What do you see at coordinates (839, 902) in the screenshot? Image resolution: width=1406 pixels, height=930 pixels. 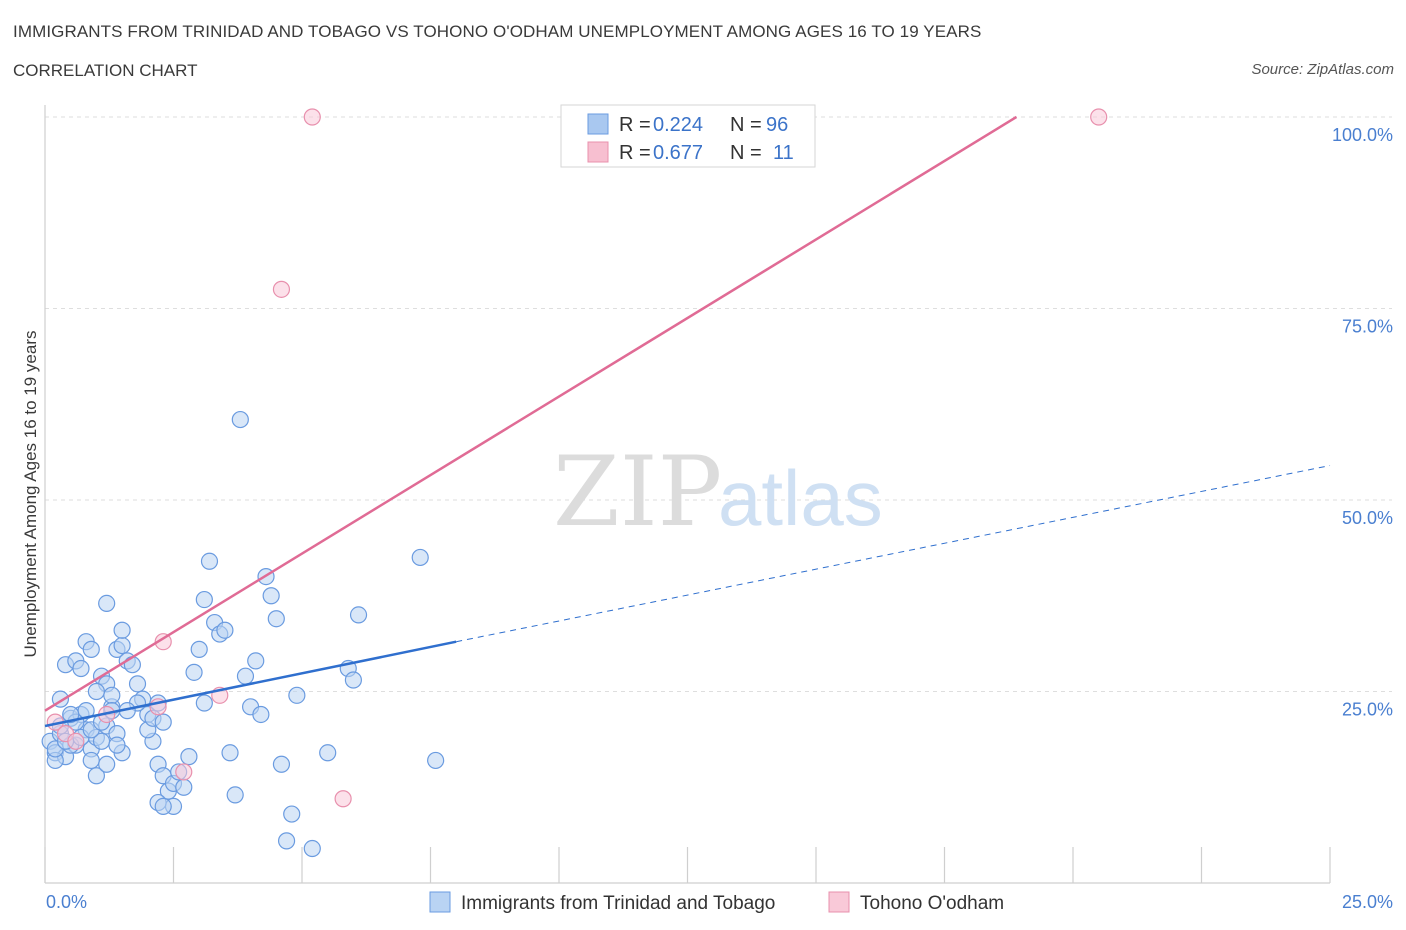 I see `bottom-legend-swatch-pink` at bounding box center [839, 902].